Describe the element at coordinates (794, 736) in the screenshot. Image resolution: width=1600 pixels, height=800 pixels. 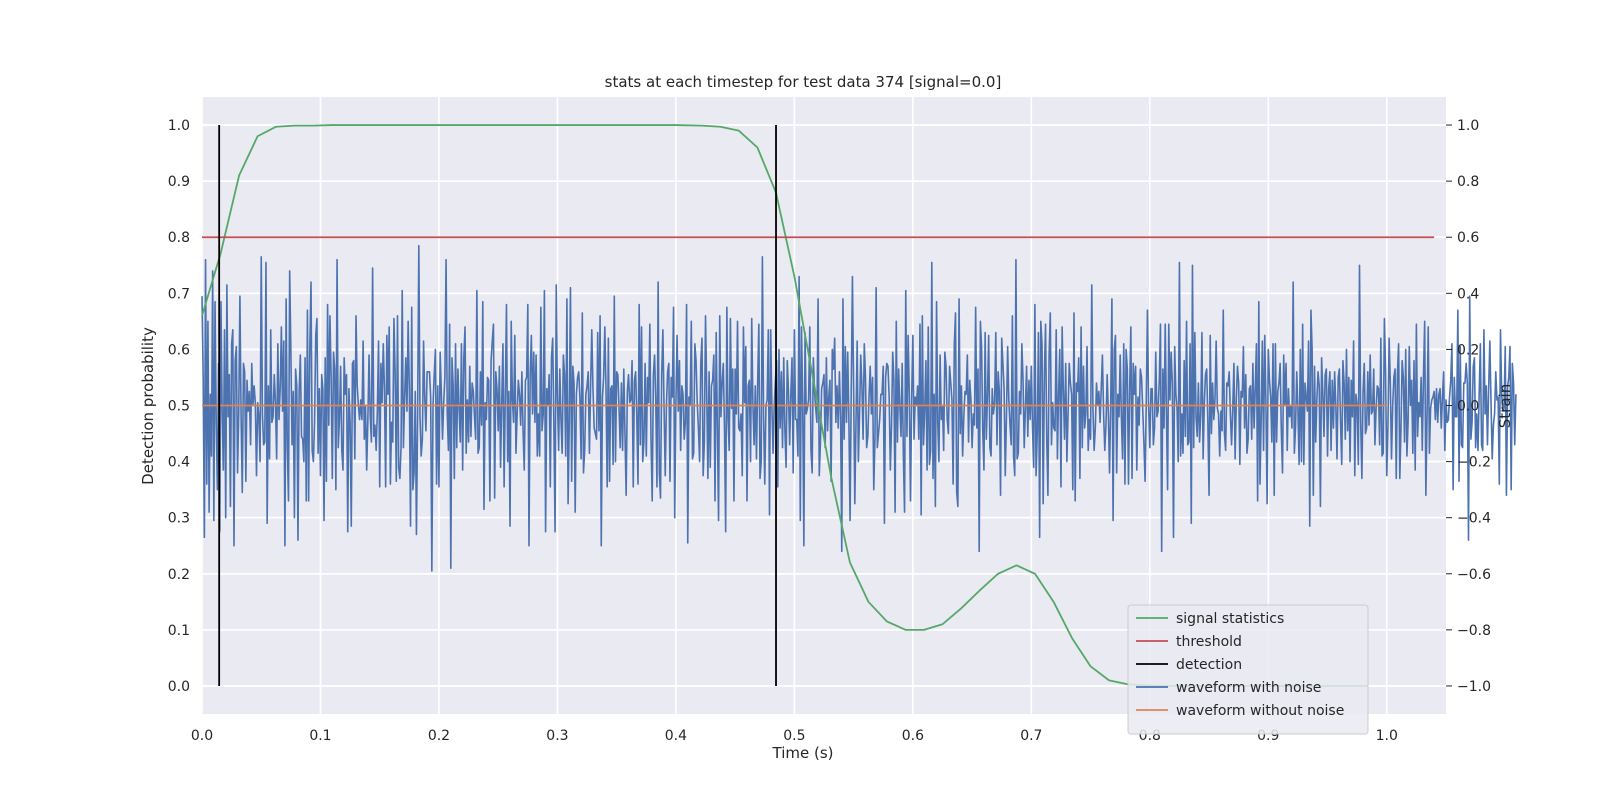
I see `x-tick-label: 0.5` at that location.